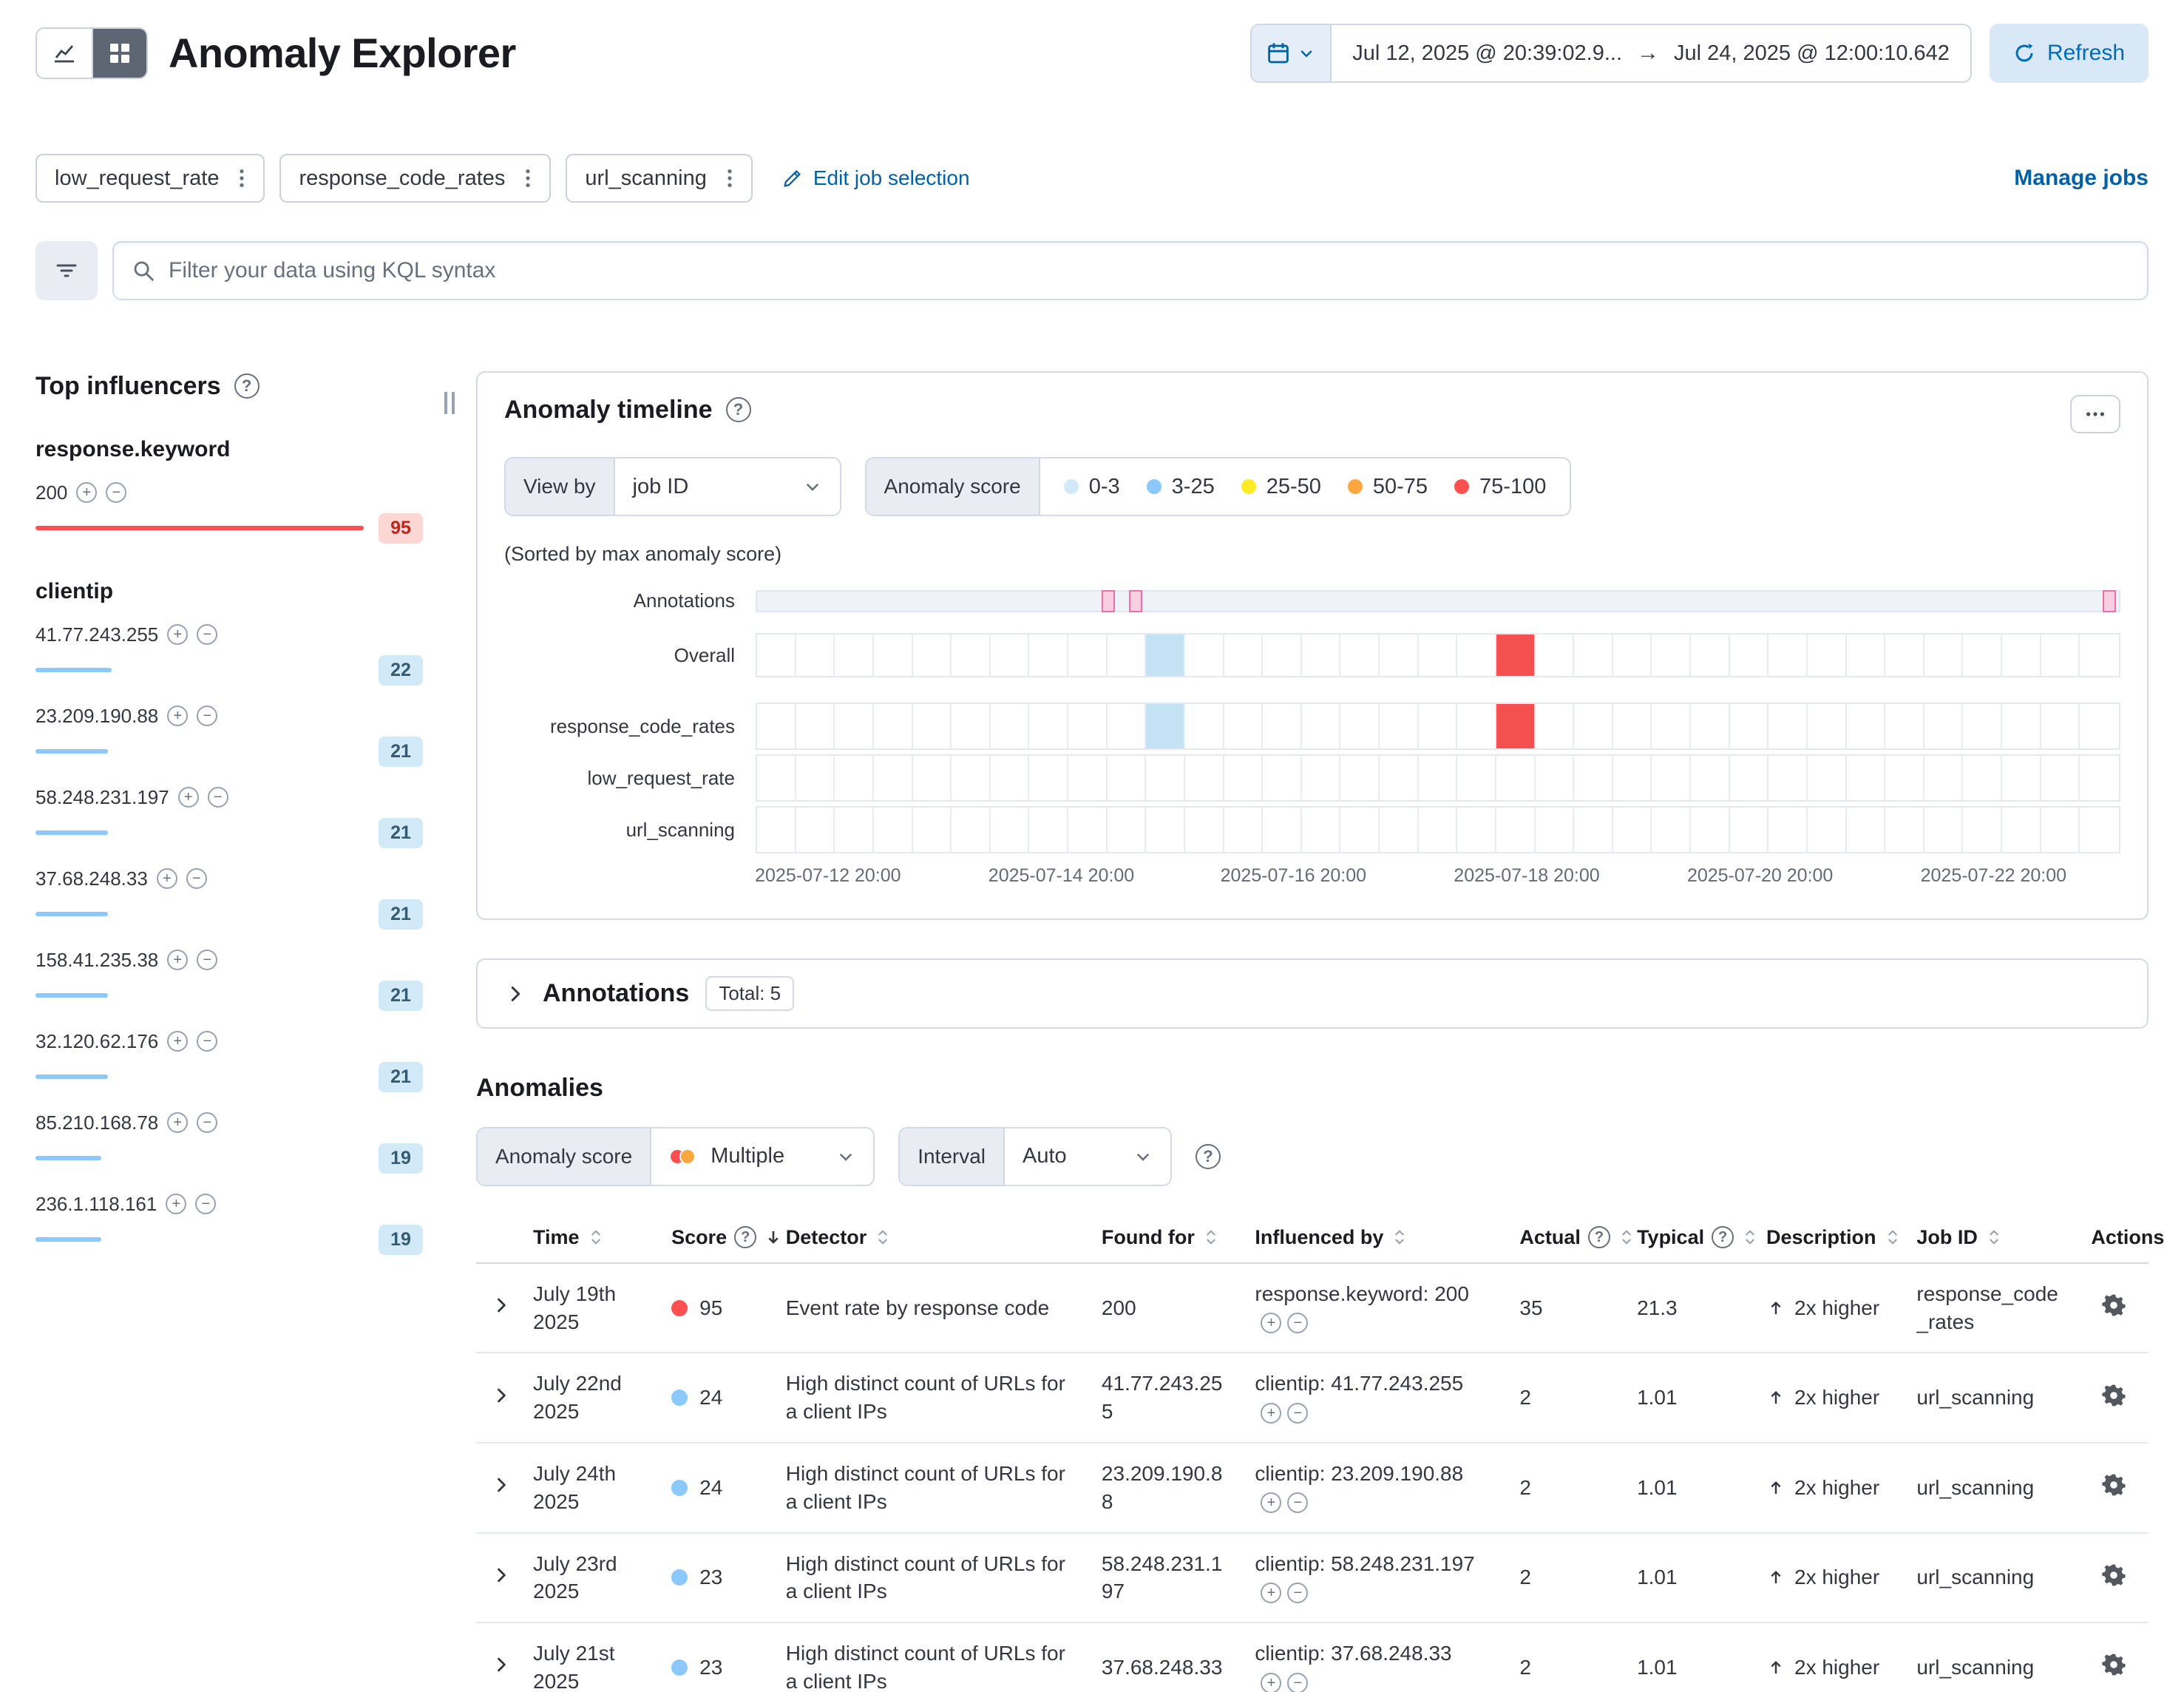 This screenshot has height=1692, width=2184. I want to click on column-header: Typical ?, so click(1690, 1238).